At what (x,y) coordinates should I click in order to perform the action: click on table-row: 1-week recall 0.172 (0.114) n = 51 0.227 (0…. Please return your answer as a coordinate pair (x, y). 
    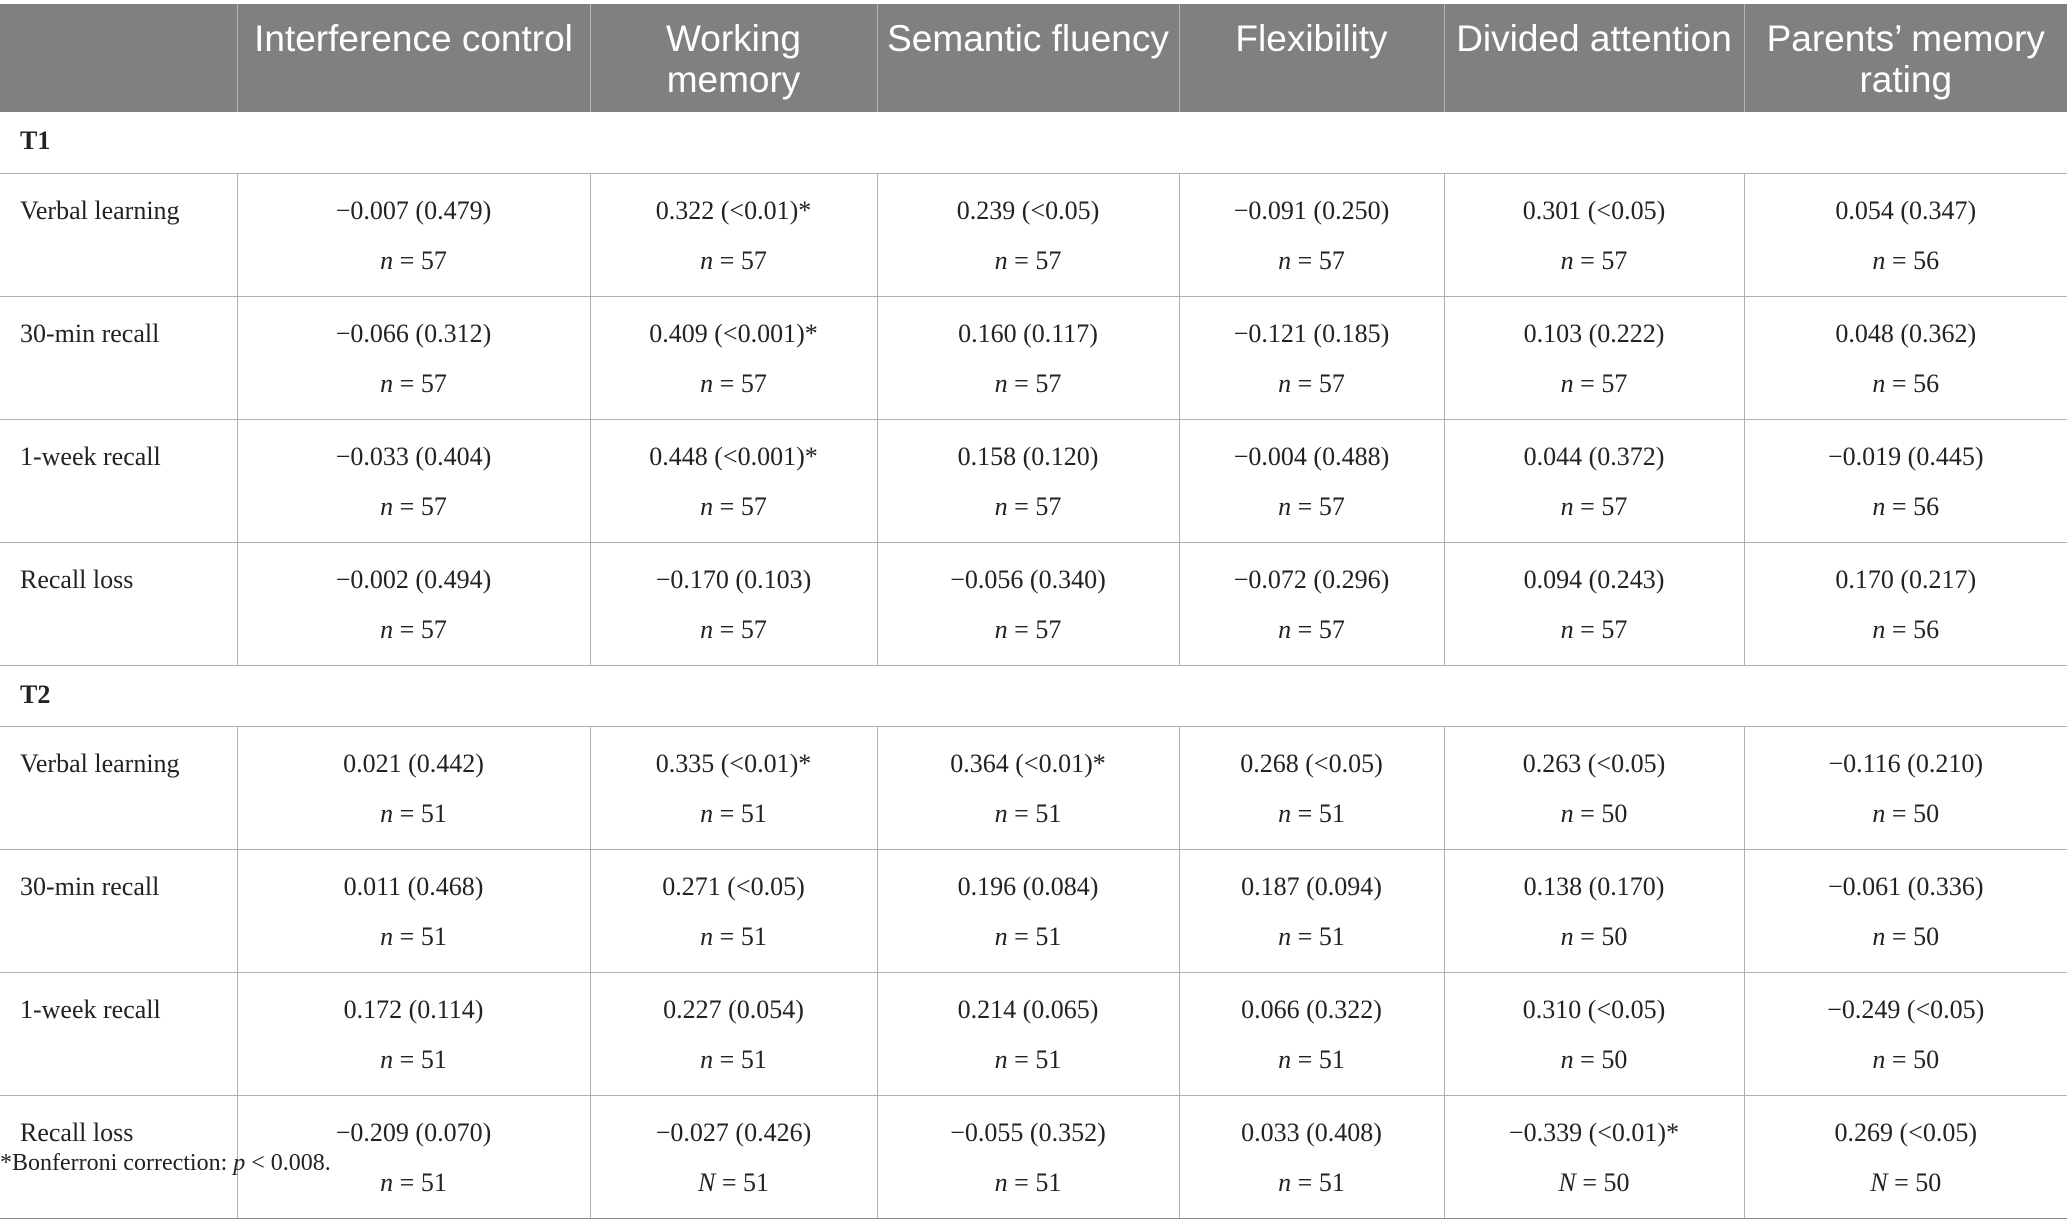
    Looking at the image, I should click on (1033, 1034).